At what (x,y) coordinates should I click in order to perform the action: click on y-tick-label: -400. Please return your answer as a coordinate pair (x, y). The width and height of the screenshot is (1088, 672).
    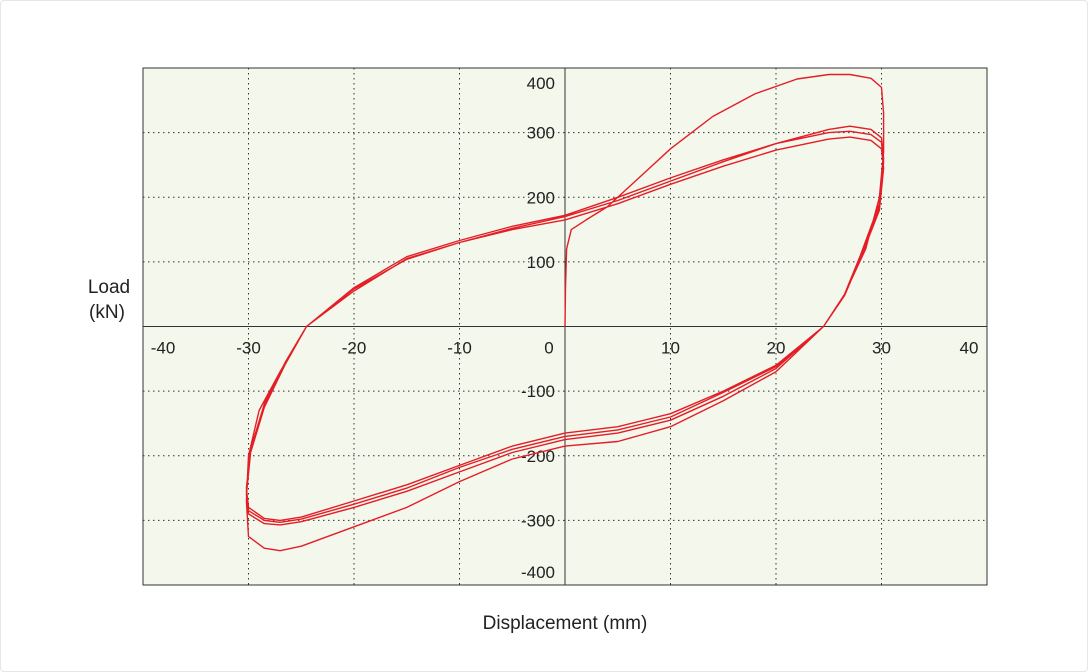
    Looking at the image, I should click on (538, 572).